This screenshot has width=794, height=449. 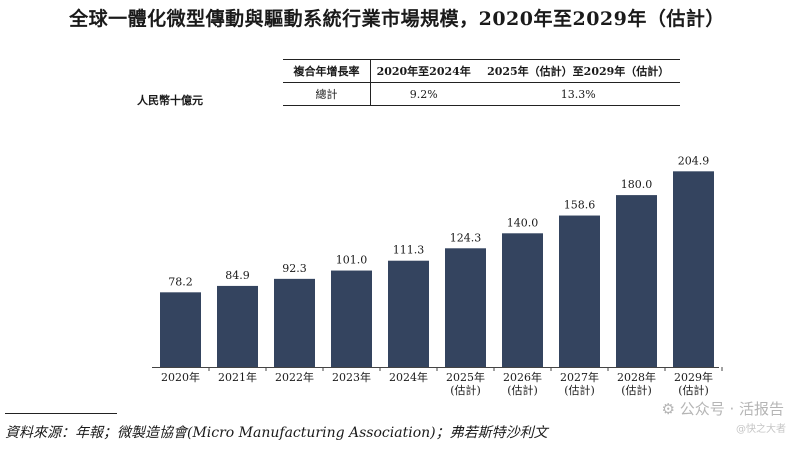 I want to click on cagr-header-period-1: 2020年至2024年, so click(x=423, y=71).